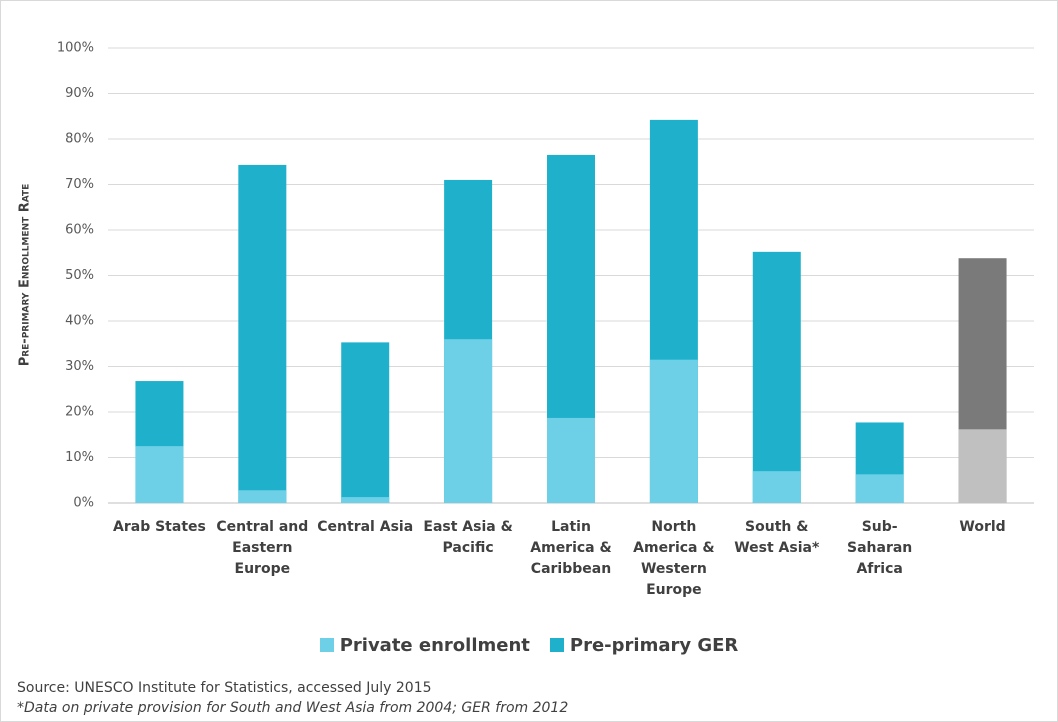 This screenshot has width=1058, height=722. What do you see at coordinates (654, 645) in the screenshot?
I see `legend-label: Pre-primary GER` at bounding box center [654, 645].